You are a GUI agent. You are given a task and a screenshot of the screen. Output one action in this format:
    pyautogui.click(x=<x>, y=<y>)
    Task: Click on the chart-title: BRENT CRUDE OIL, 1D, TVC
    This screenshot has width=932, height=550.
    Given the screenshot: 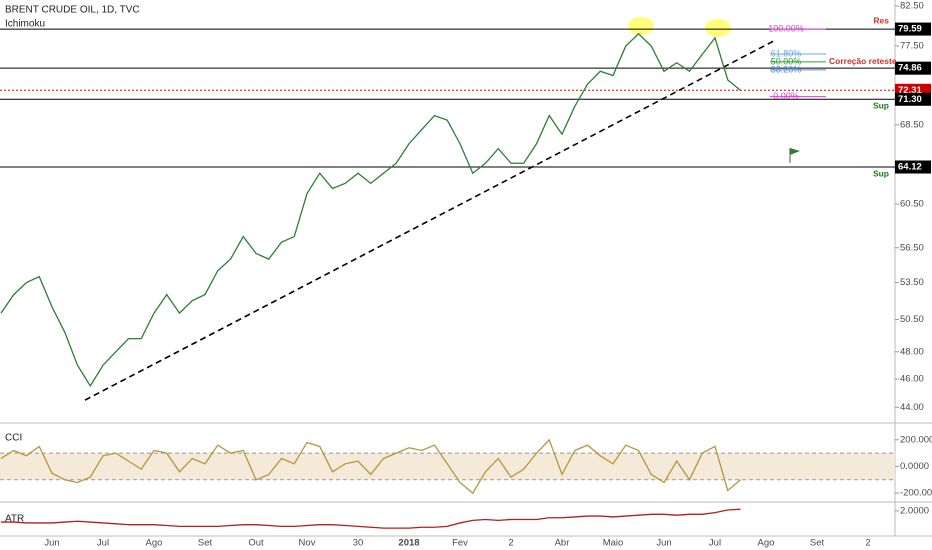 What is the action you would take?
    pyautogui.click(x=72, y=10)
    